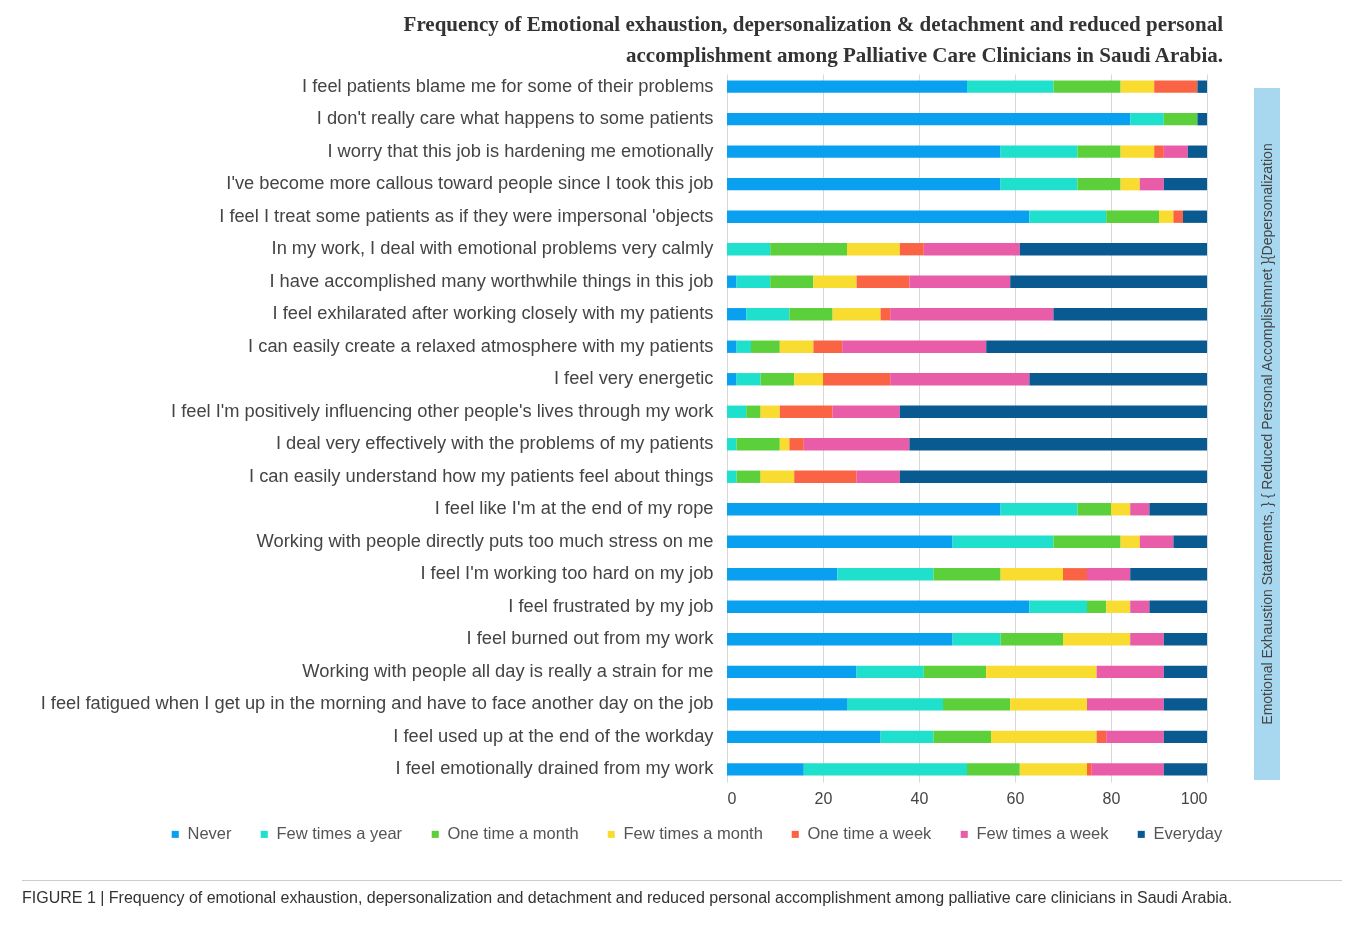 The height and width of the screenshot is (945, 1363). What do you see at coordinates (633, 378) in the screenshot?
I see `y-tick-label: I feel very energetic` at bounding box center [633, 378].